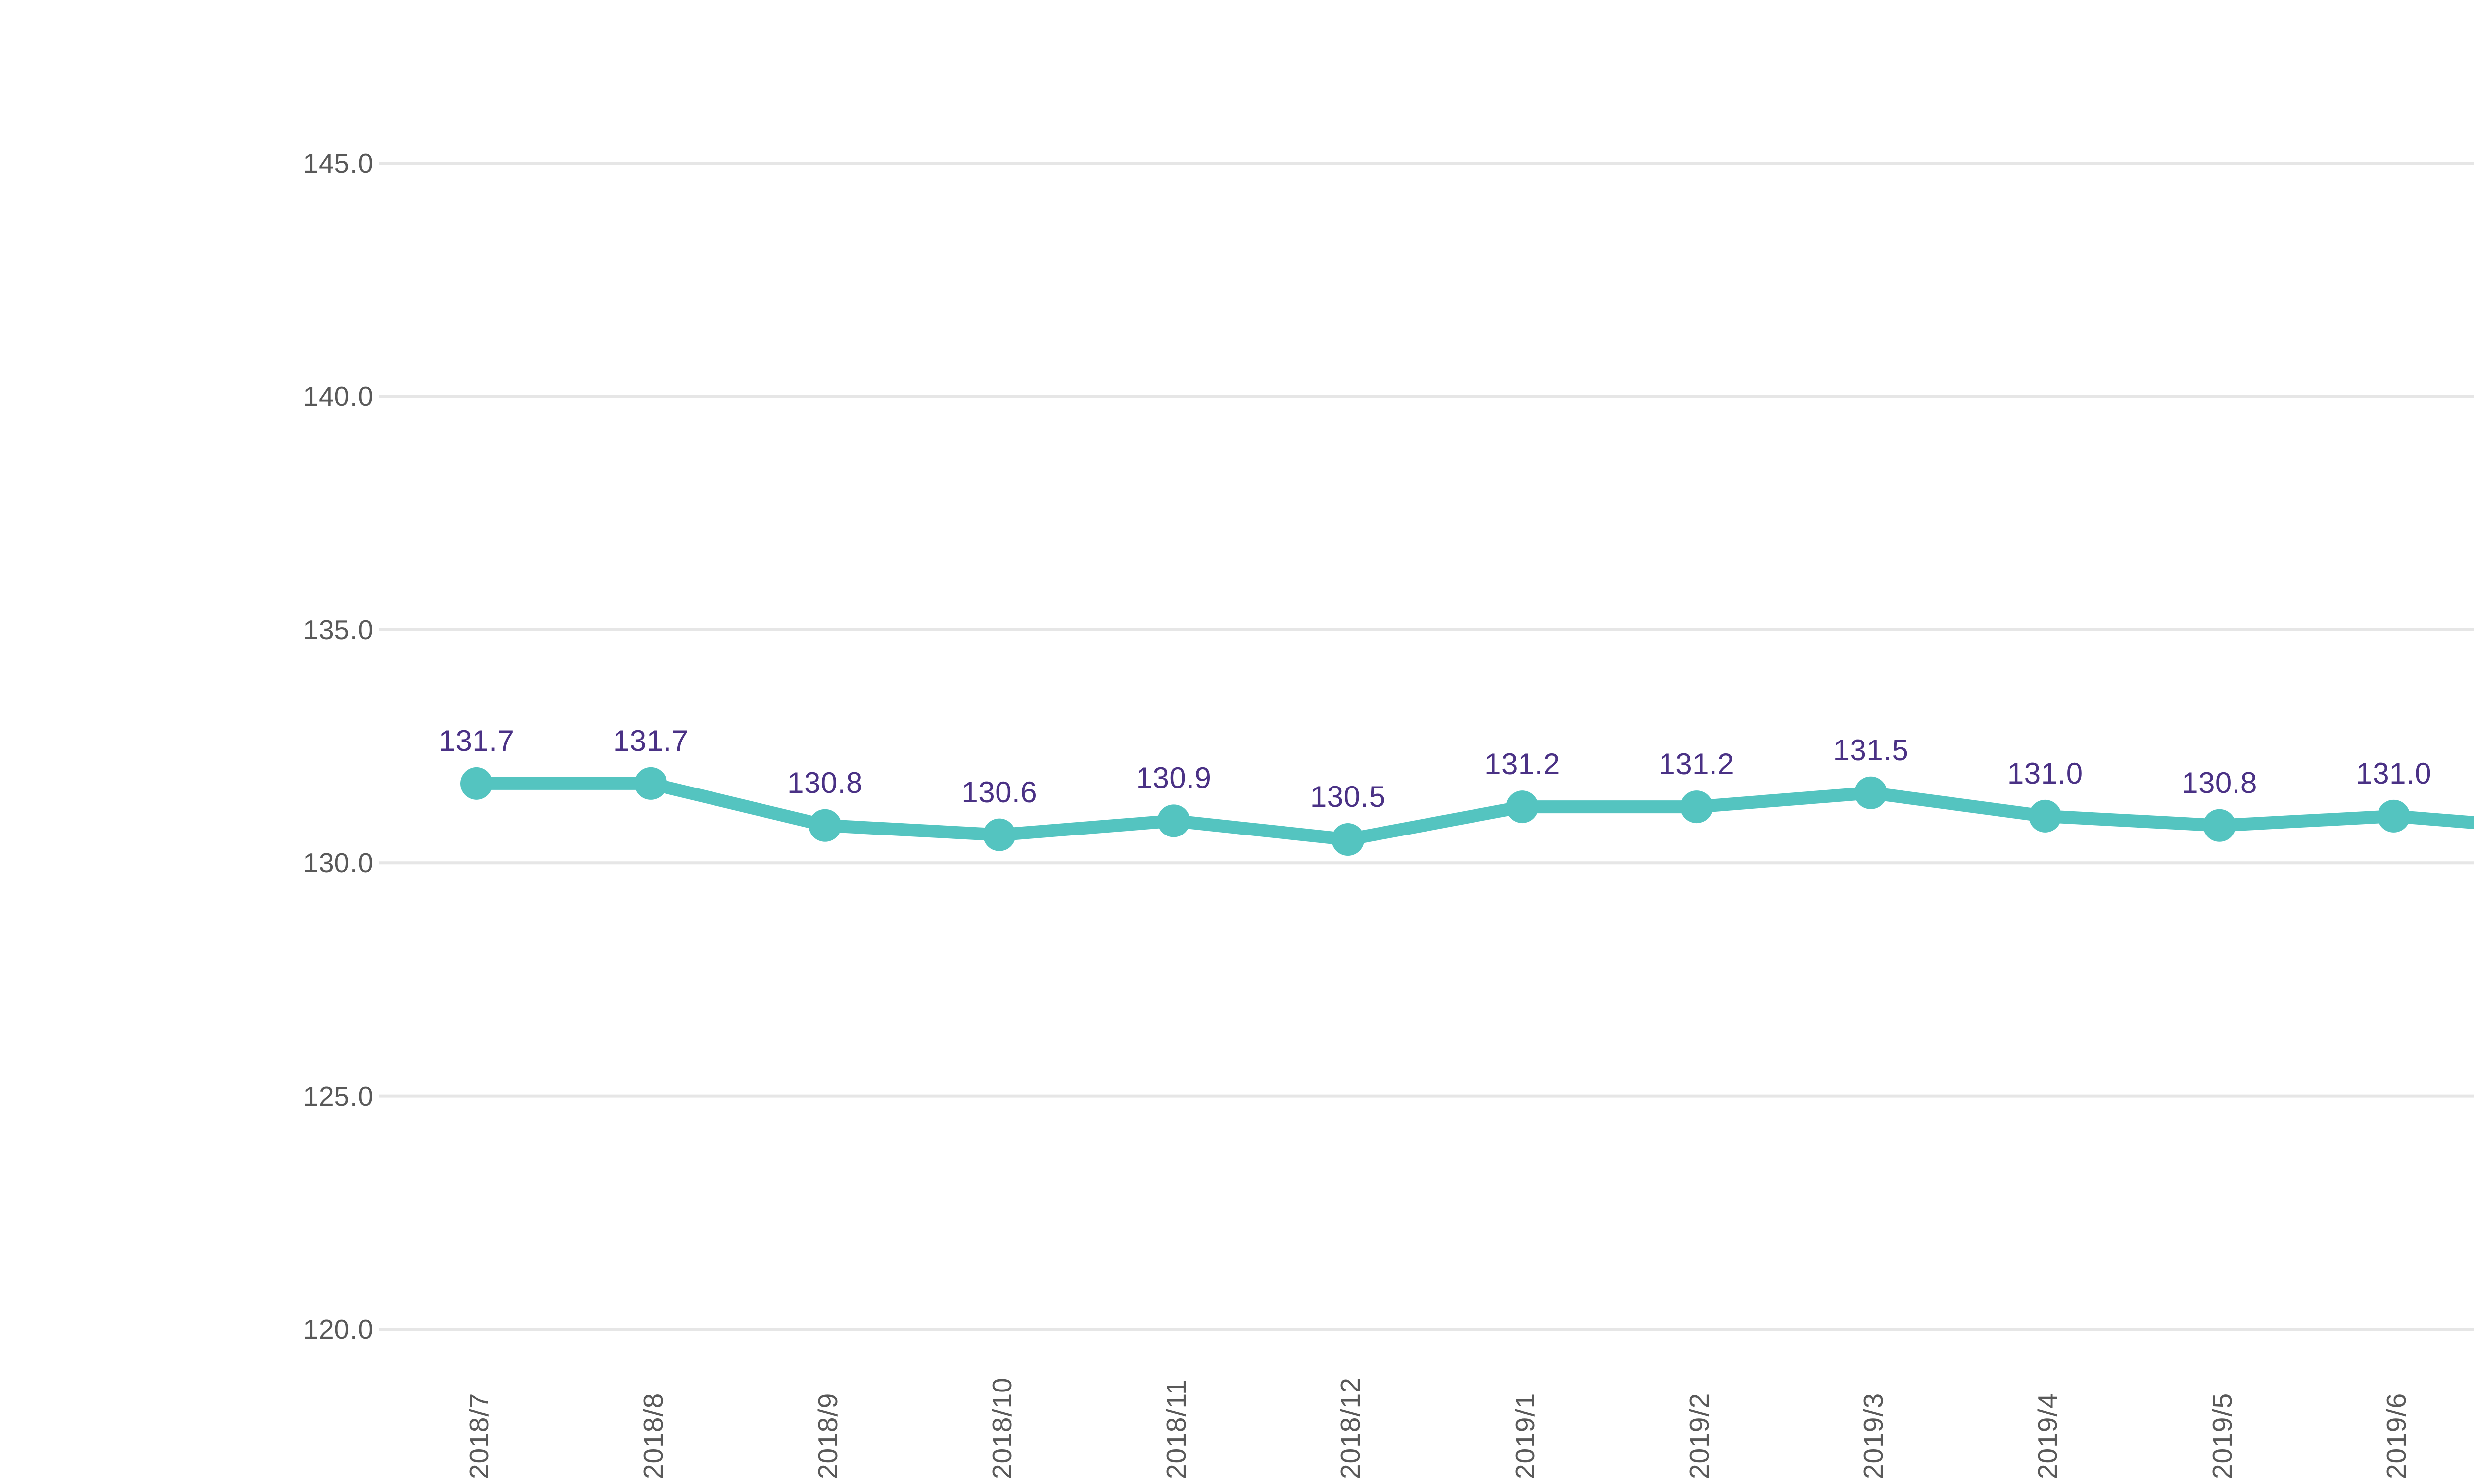  I want to click on series-line-group, so click(1472, 811).